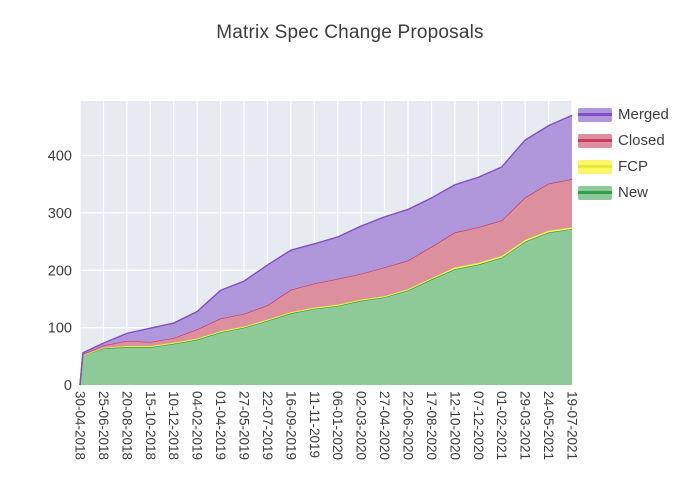  I want to click on legend-swatch-merged-icon, so click(595, 114).